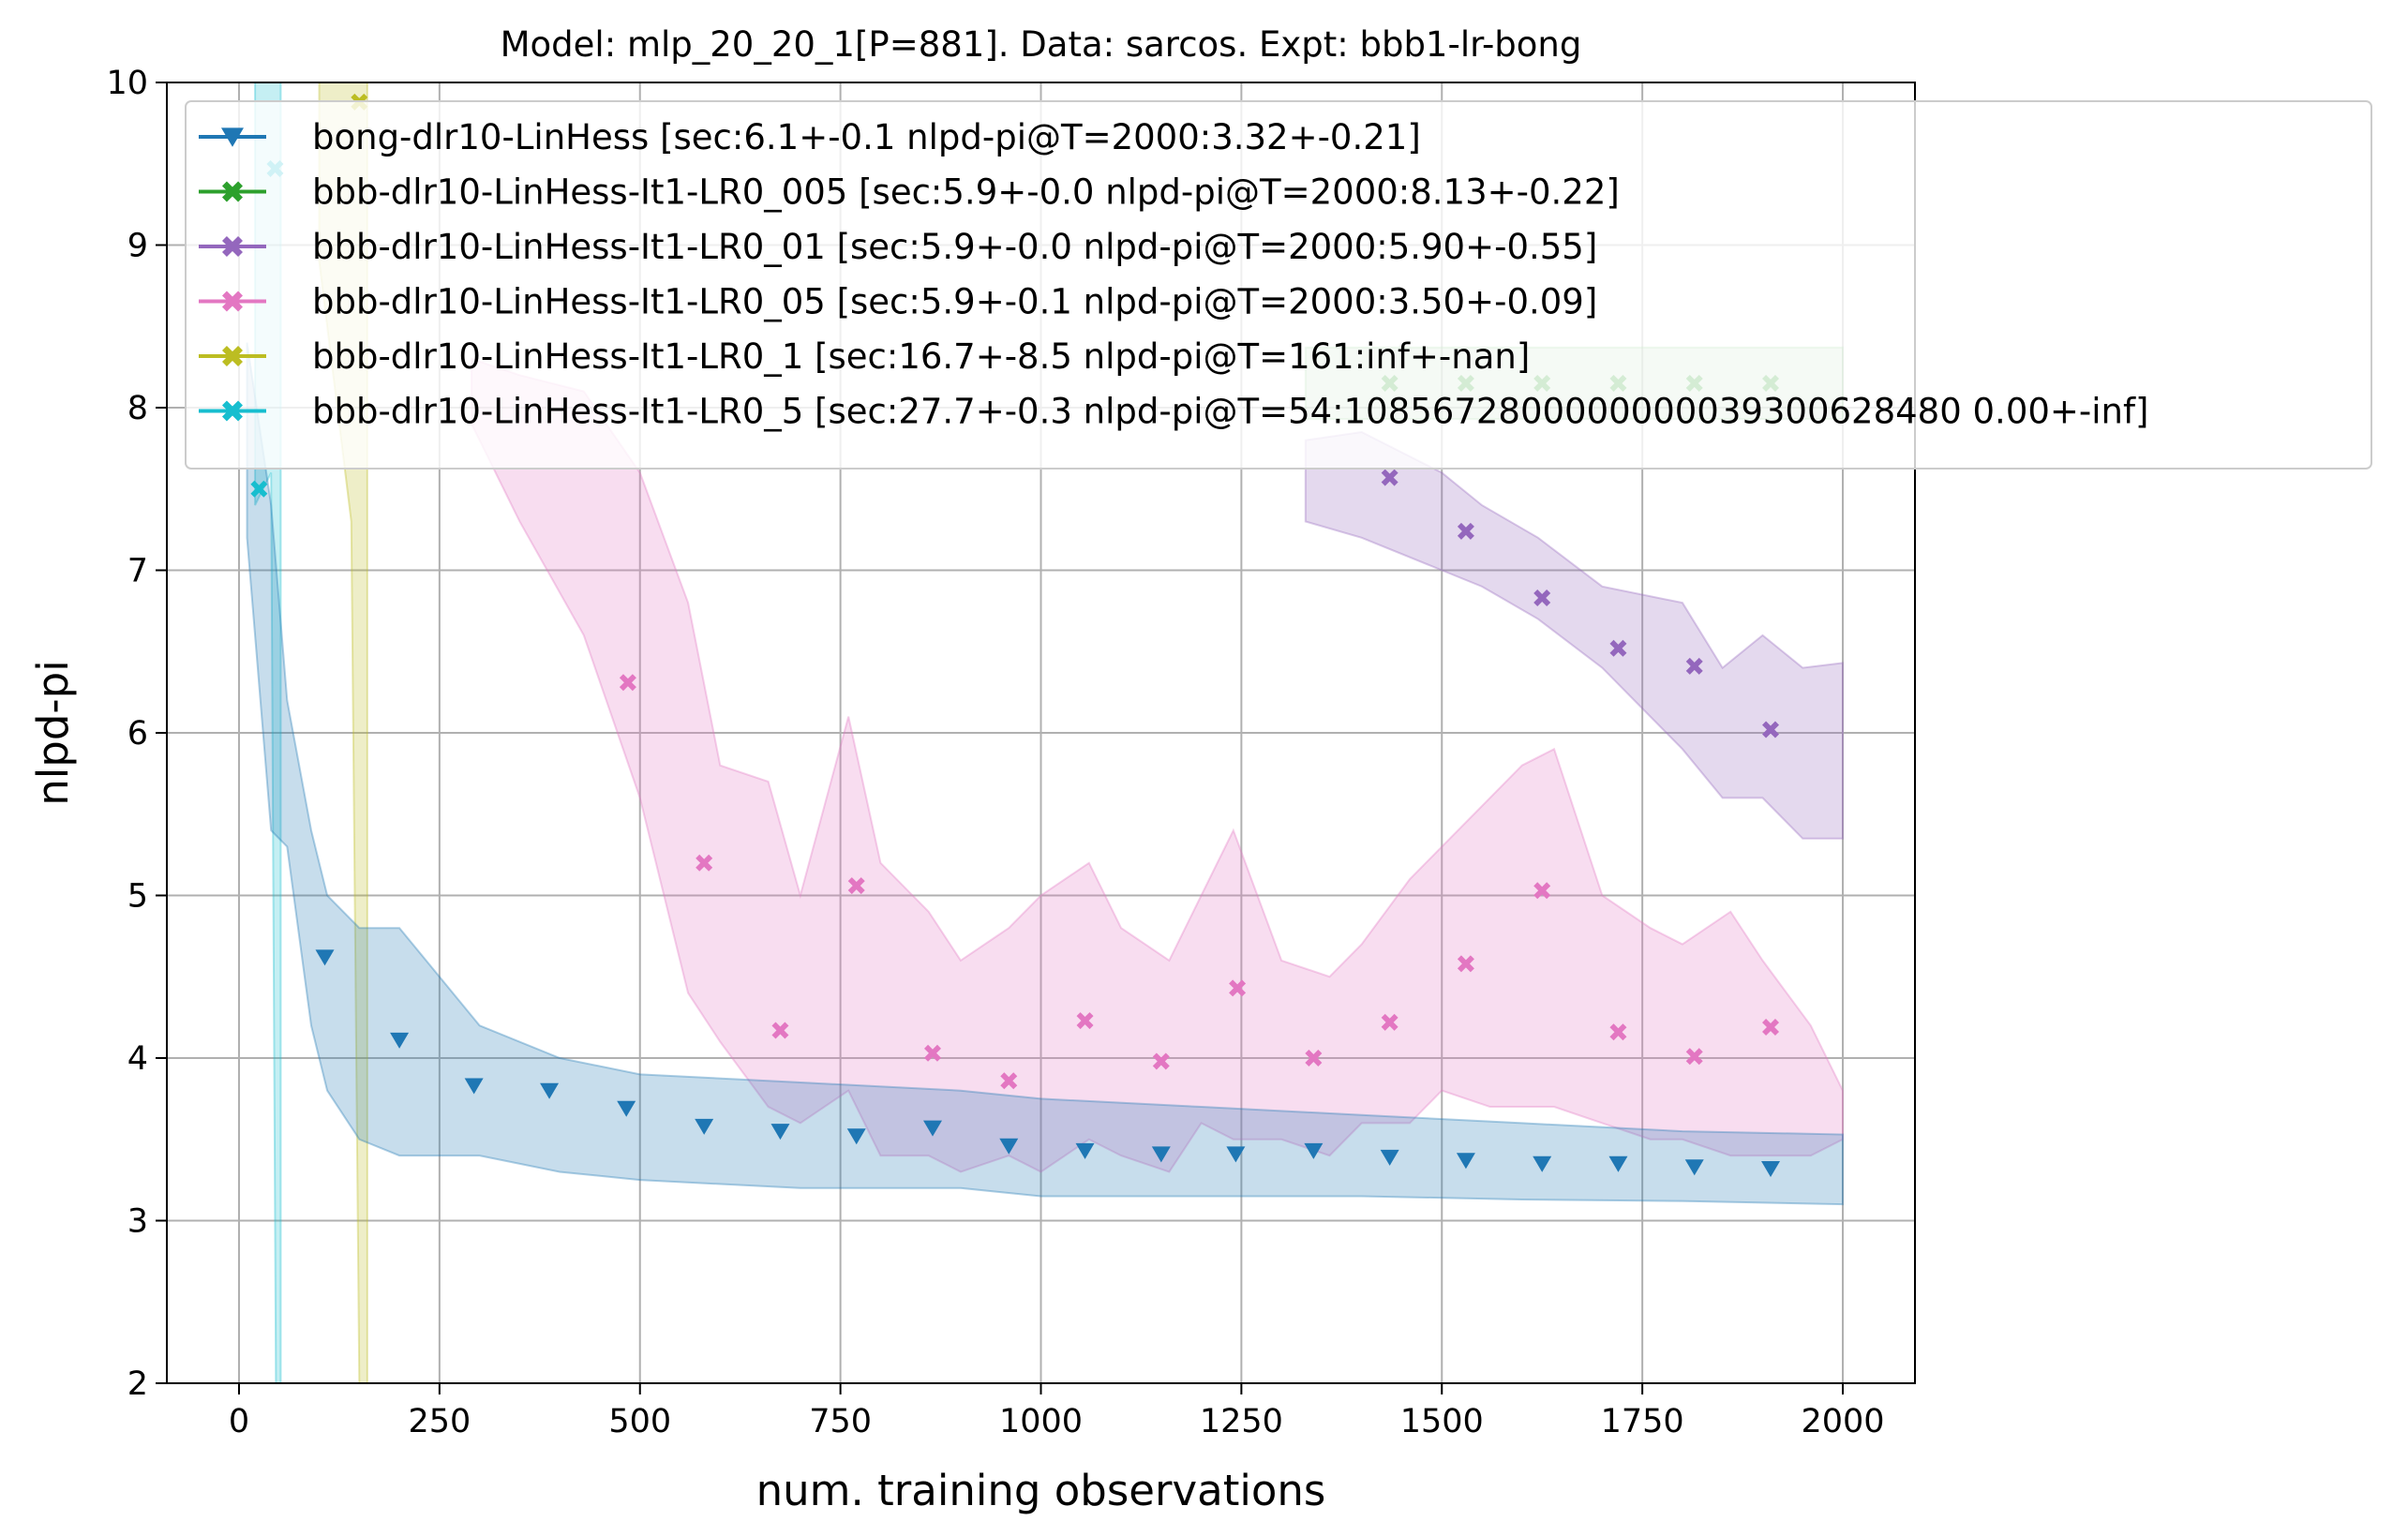 This screenshot has height=1536, width=2408. Describe the element at coordinates (1442, 1421) in the screenshot. I see `x-tick-label: 1500` at that location.